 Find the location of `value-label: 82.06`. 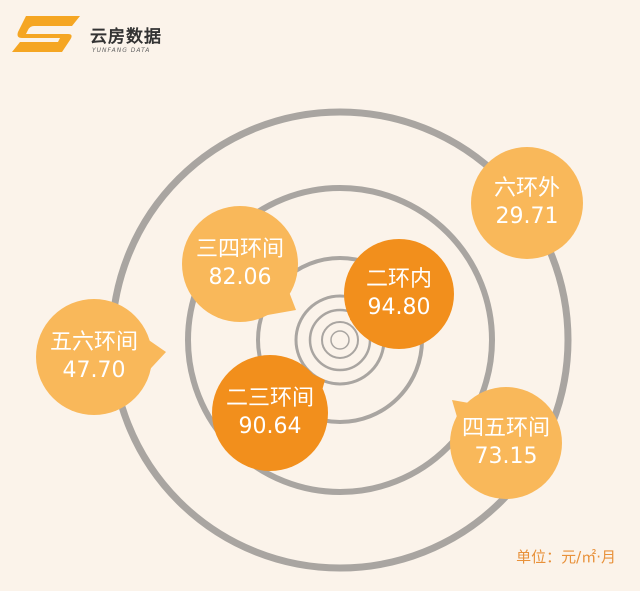

value-label: 82.06 is located at coordinates (240, 277).